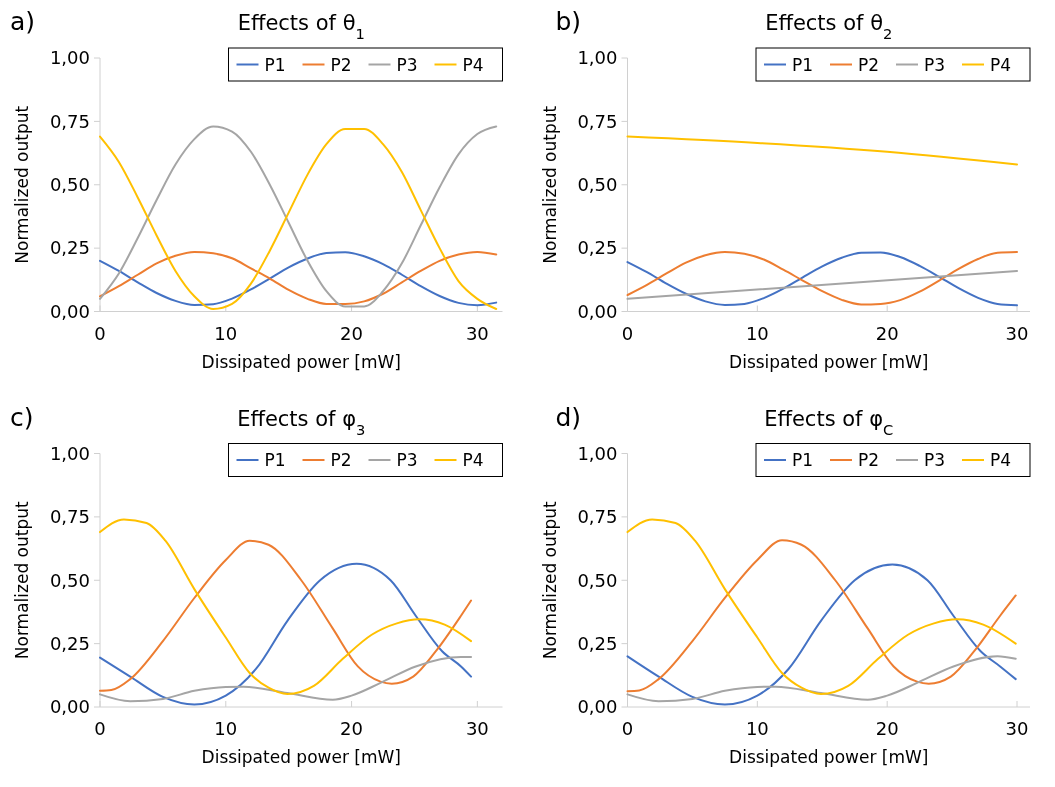 The image size is (1055, 787). Describe the element at coordinates (301, 26) in the screenshot. I see `chart-title: Effects of θ$_{1}$` at that location.